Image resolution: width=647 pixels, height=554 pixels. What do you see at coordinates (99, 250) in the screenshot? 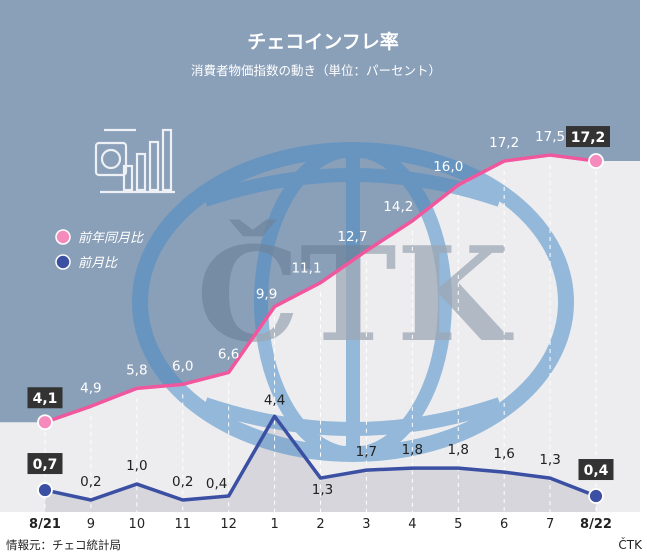
I see `legend: 前年同月比 前月比` at bounding box center [99, 250].